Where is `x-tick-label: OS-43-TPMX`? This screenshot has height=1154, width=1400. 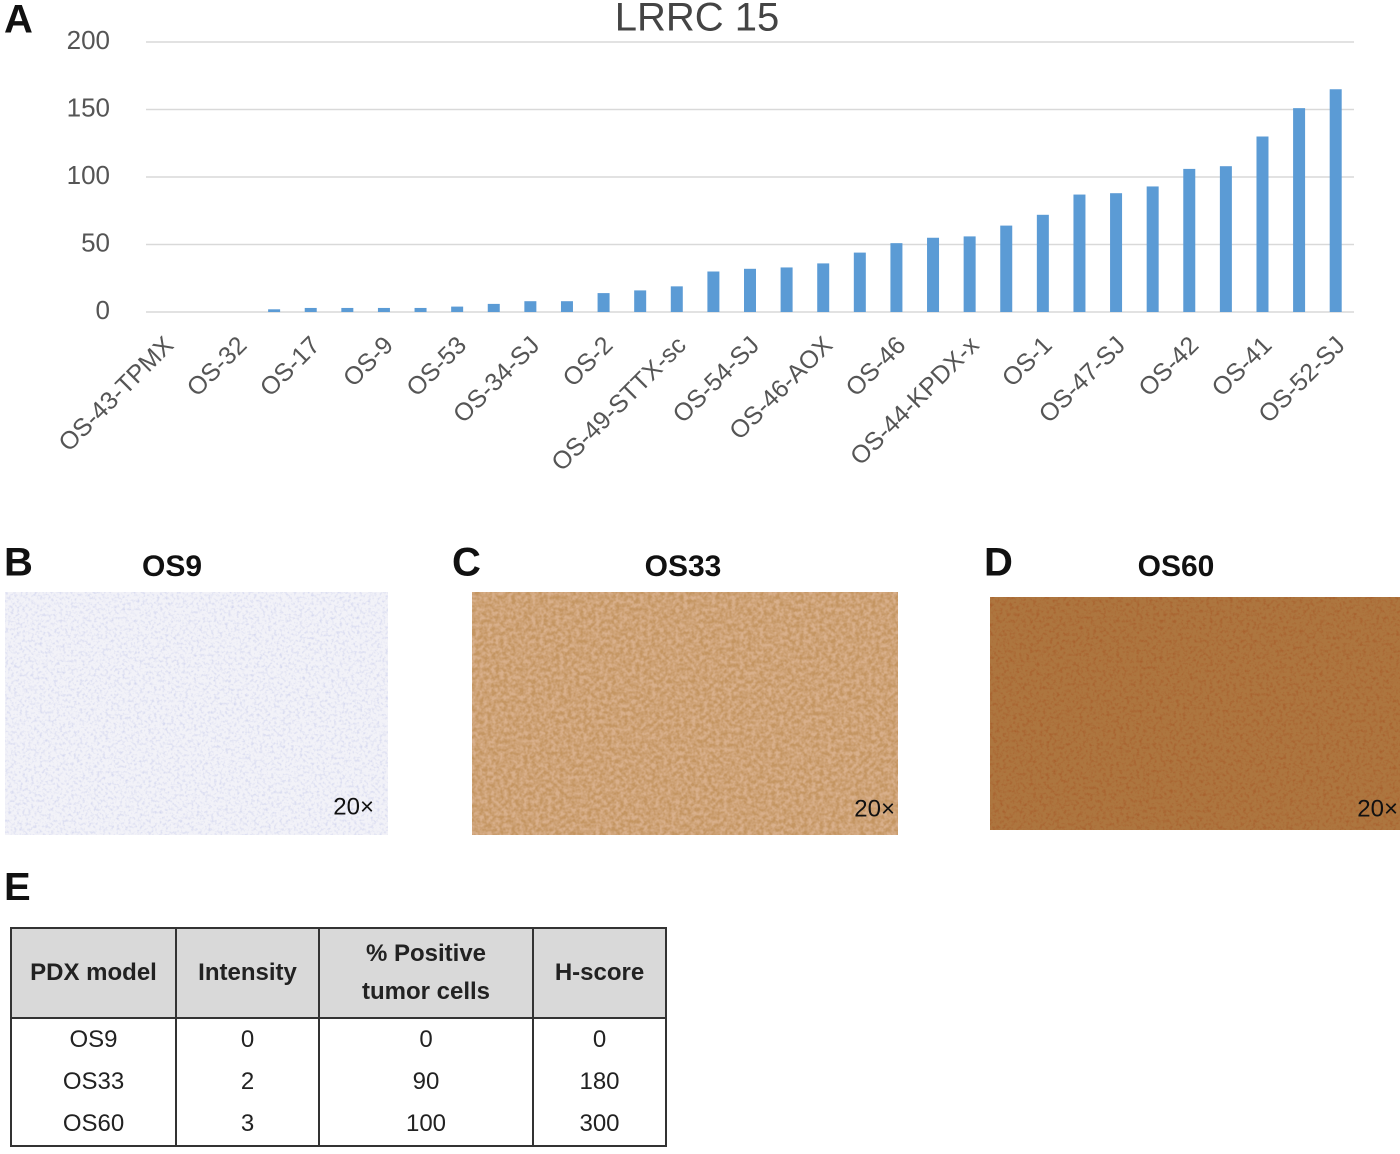 x-tick-label: OS-43-TPMX is located at coordinates (116, 394).